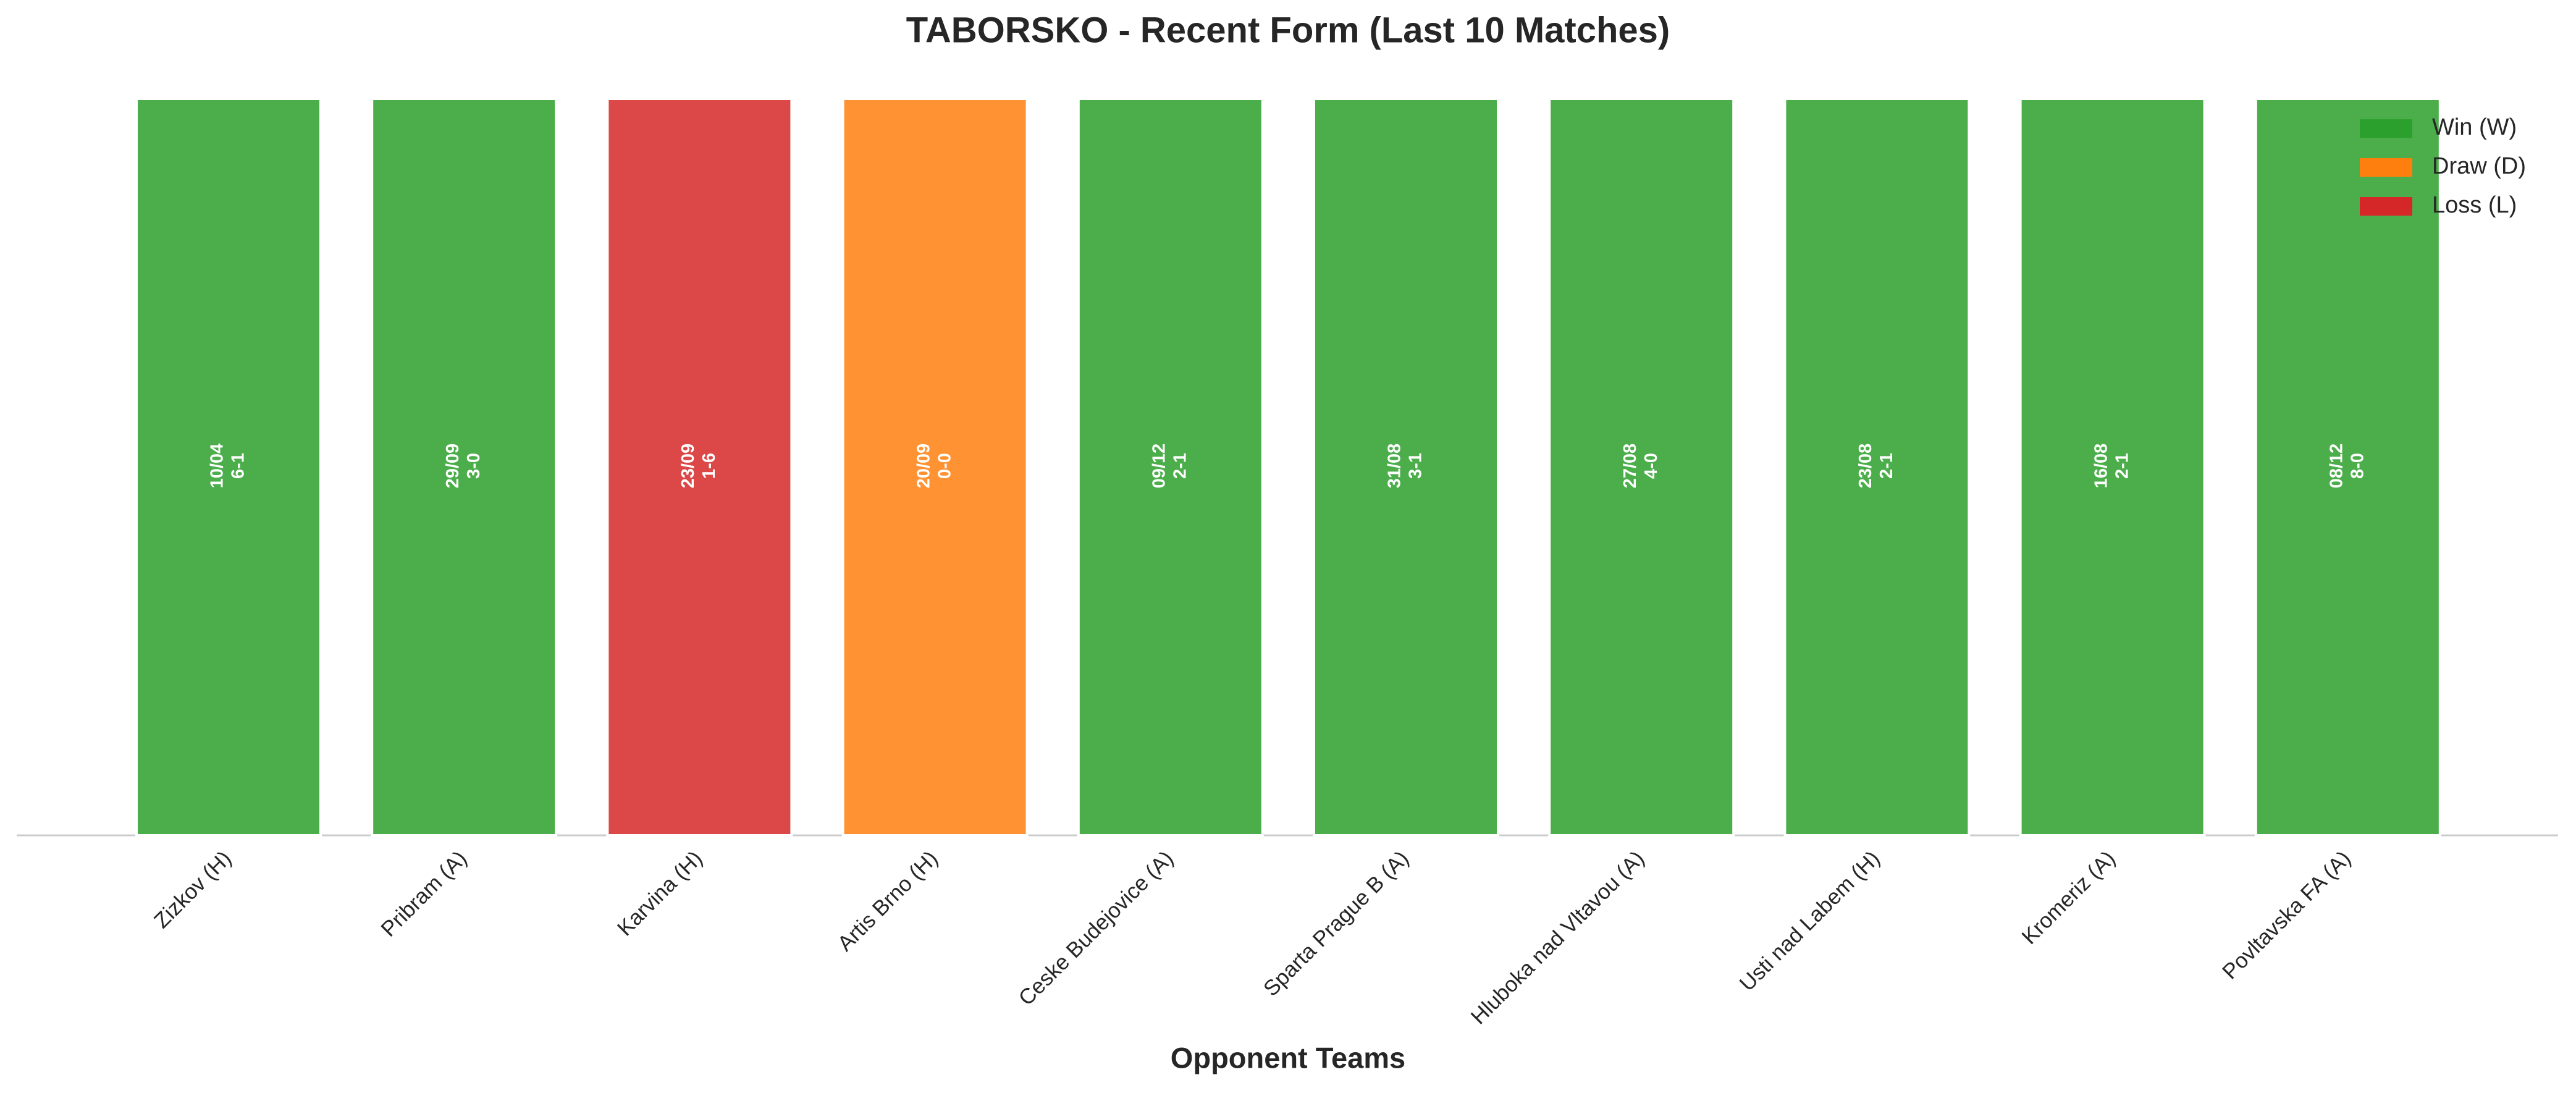  Describe the element at coordinates (1288, 1058) in the screenshot. I see `x-axis-label: Opponent Teams` at that location.